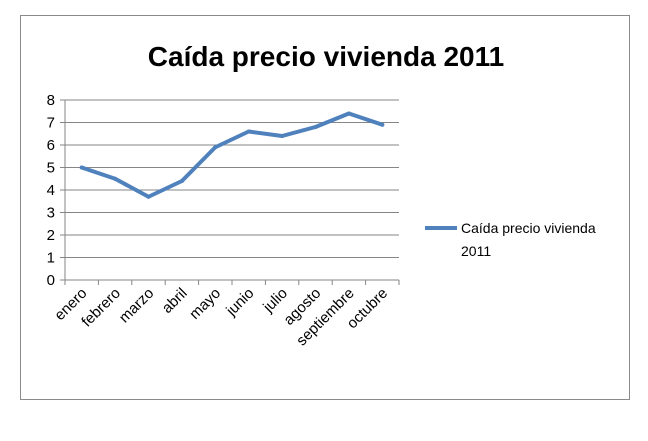 Image resolution: width=648 pixels, height=441 pixels. What do you see at coordinates (205, 304) in the screenshot?
I see `x-tick-label: mayo` at bounding box center [205, 304].